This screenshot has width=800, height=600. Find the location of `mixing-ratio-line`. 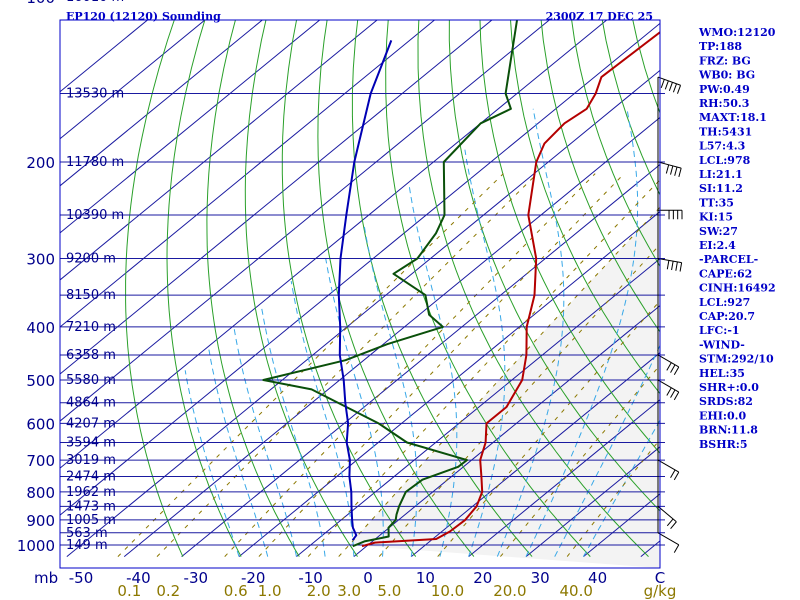

mixing-ratio-line is located at coordinates (548, 428).